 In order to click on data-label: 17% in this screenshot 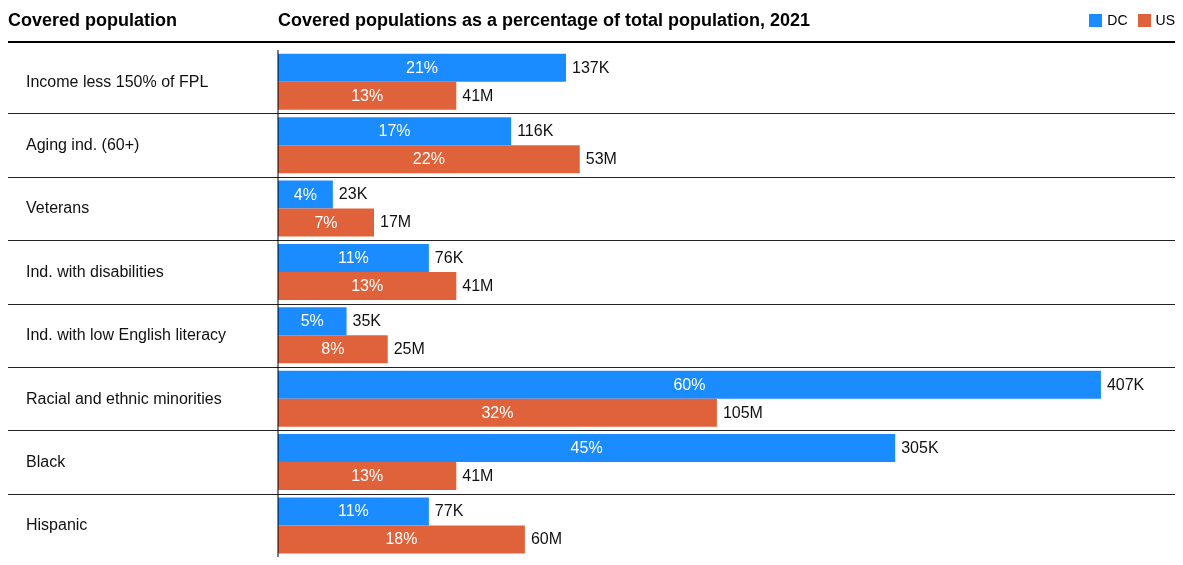, I will do `click(394, 131)`.